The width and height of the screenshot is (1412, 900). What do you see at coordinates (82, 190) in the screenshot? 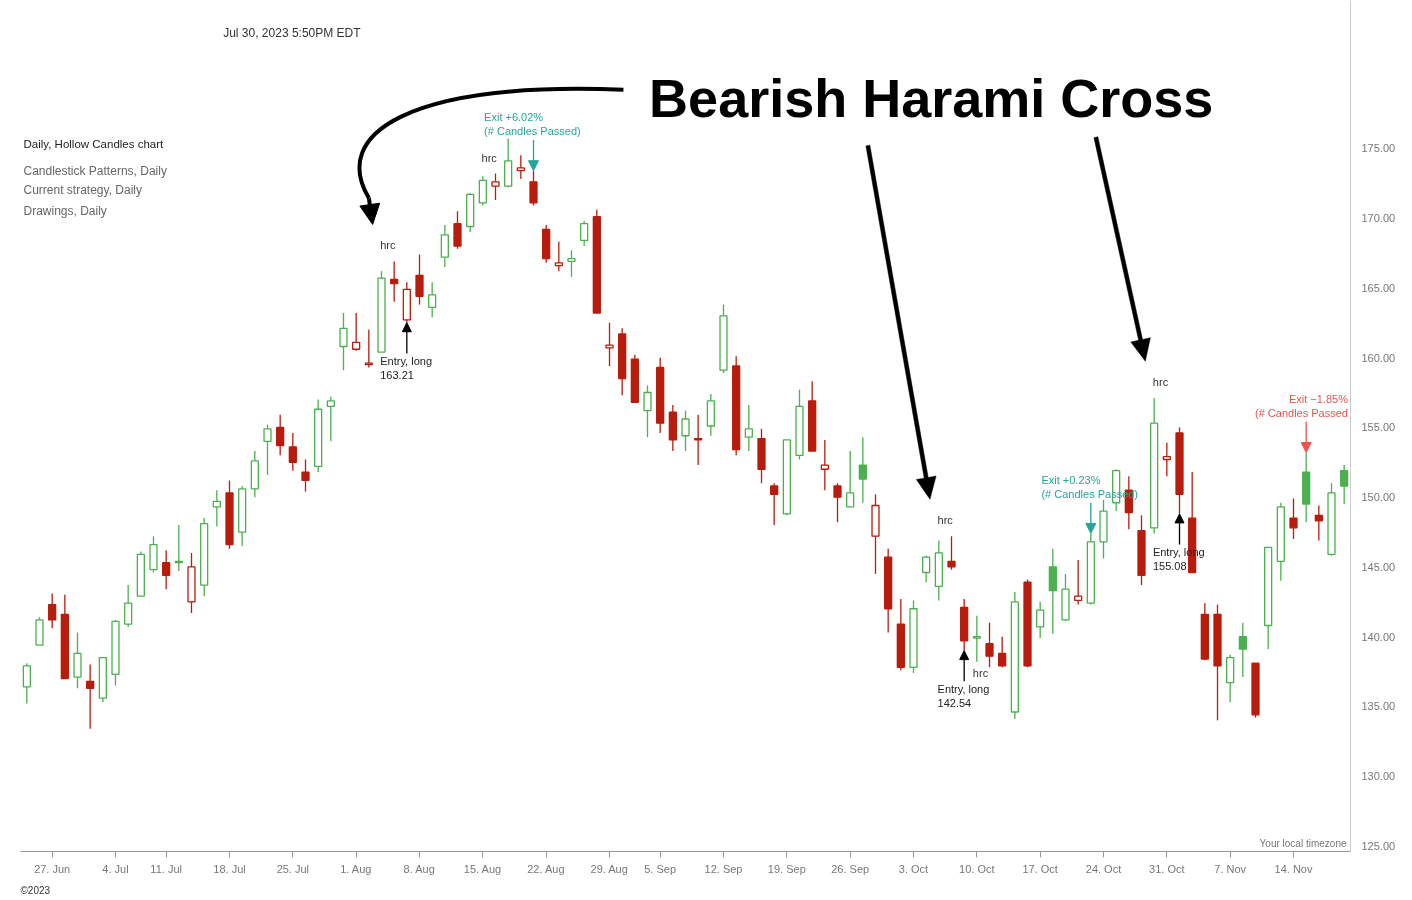
I see `annotation: Current strategy, Daily` at bounding box center [82, 190].